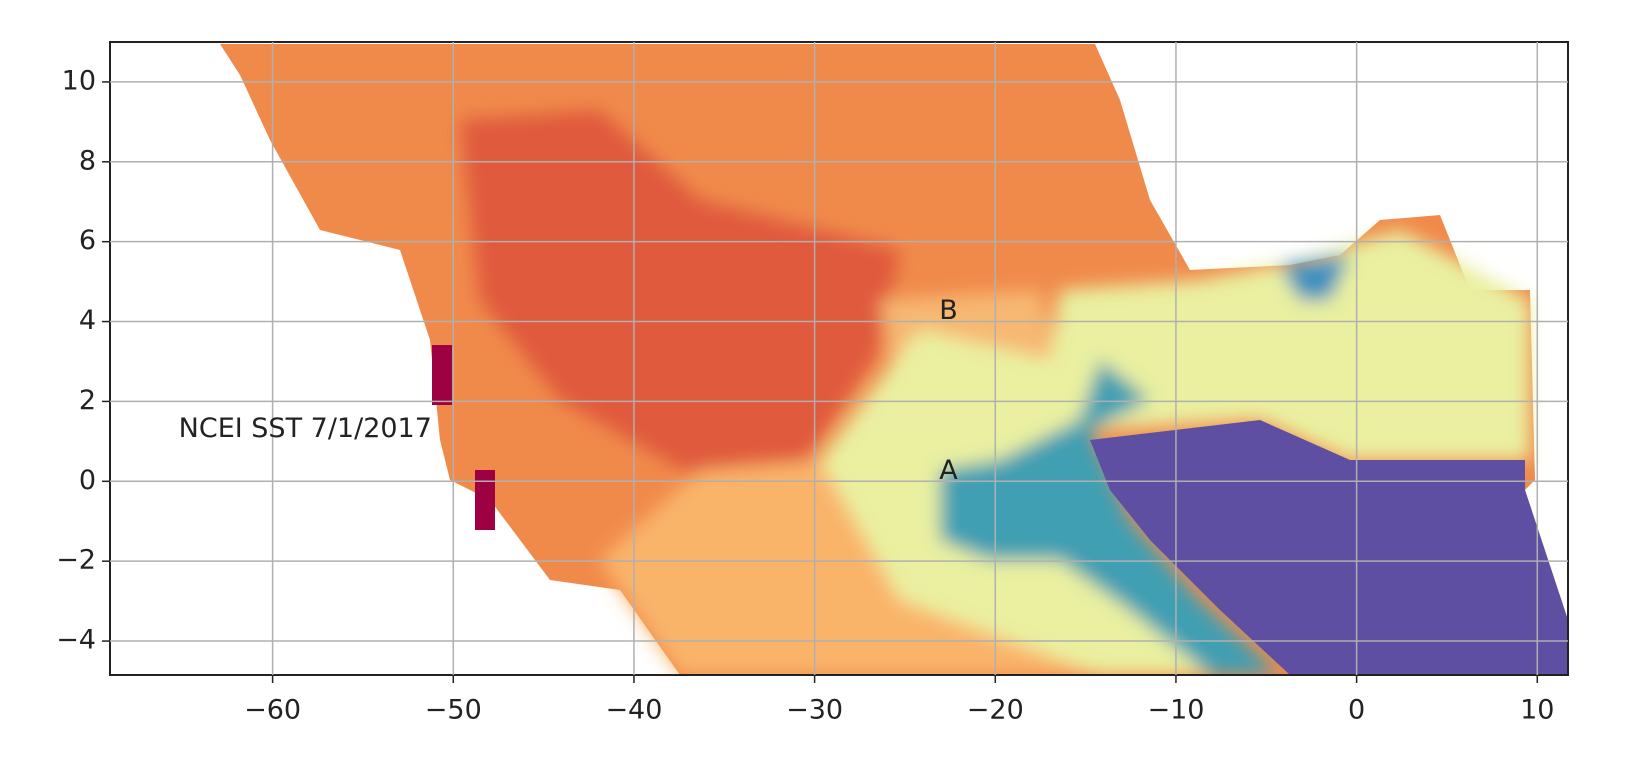 Image resolution: width=1634 pixels, height=761 pixels. What do you see at coordinates (814, 710) in the screenshot?
I see `x-tick-label: −30` at bounding box center [814, 710].